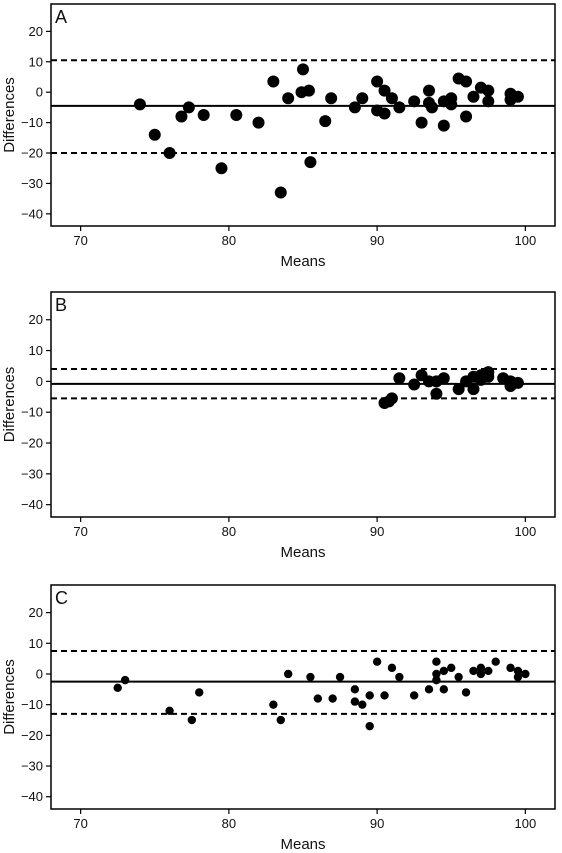 This screenshot has width=562, height=853. Describe the element at coordinates (61, 598) in the screenshot. I see `panel-label: C` at that location.